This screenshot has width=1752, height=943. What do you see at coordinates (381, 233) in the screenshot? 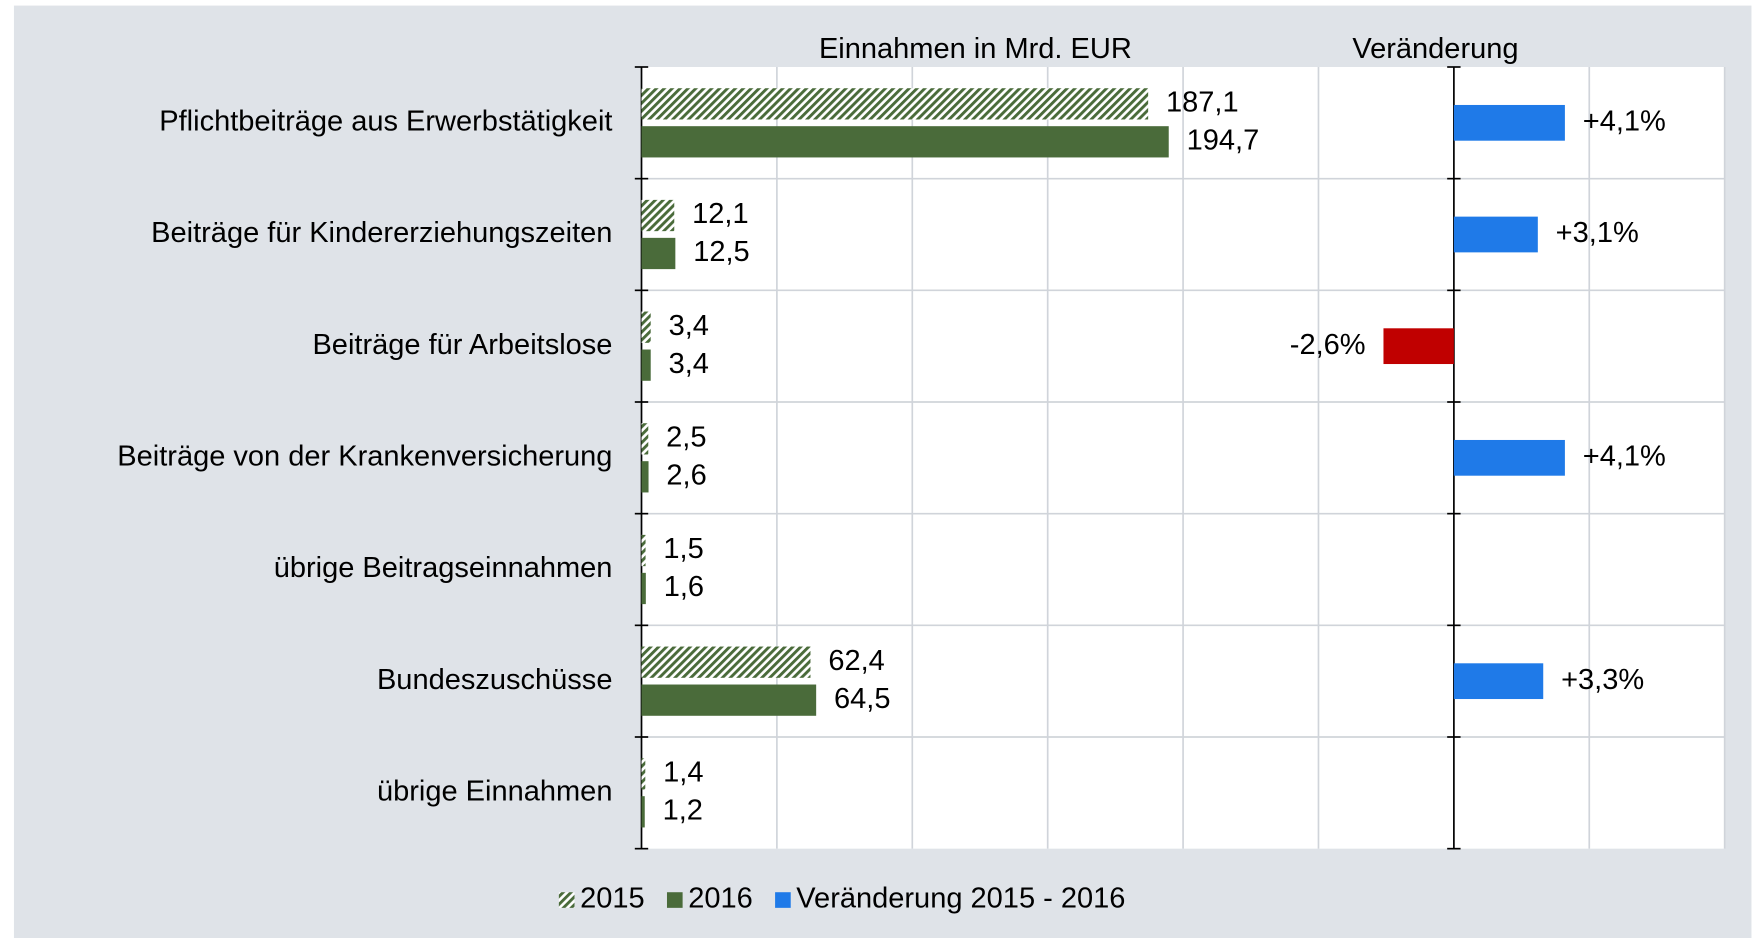
I see `y-tick-label: Beiträge für Kindererziehungszeiten` at bounding box center [381, 233].